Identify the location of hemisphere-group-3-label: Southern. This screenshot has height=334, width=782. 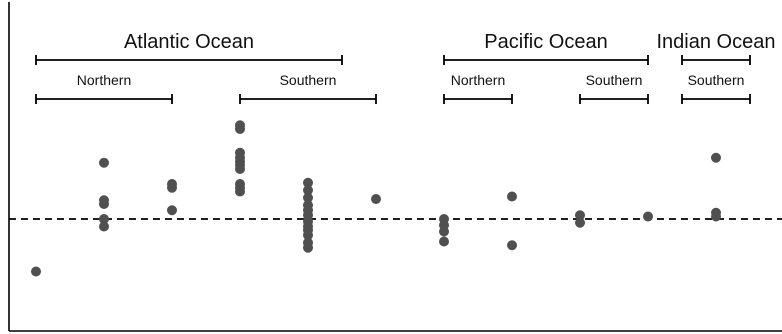
(614, 80).